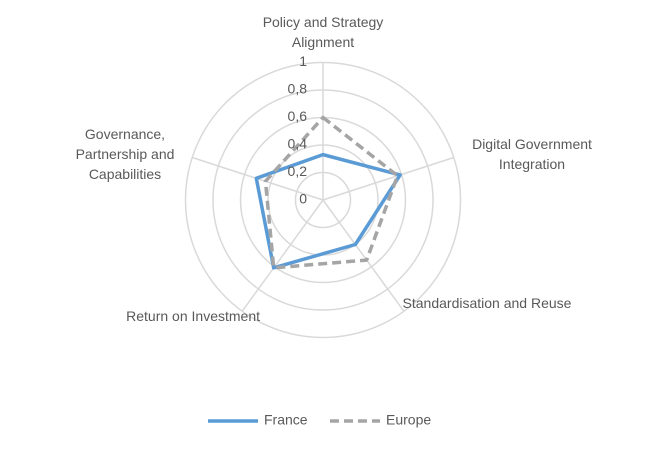 The width and height of the screenshot is (648, 458). What do you see at coordinates (298, 89) in the screenshot?
I see `y-tick-label: 0,8` at bounding box center [298, 89].